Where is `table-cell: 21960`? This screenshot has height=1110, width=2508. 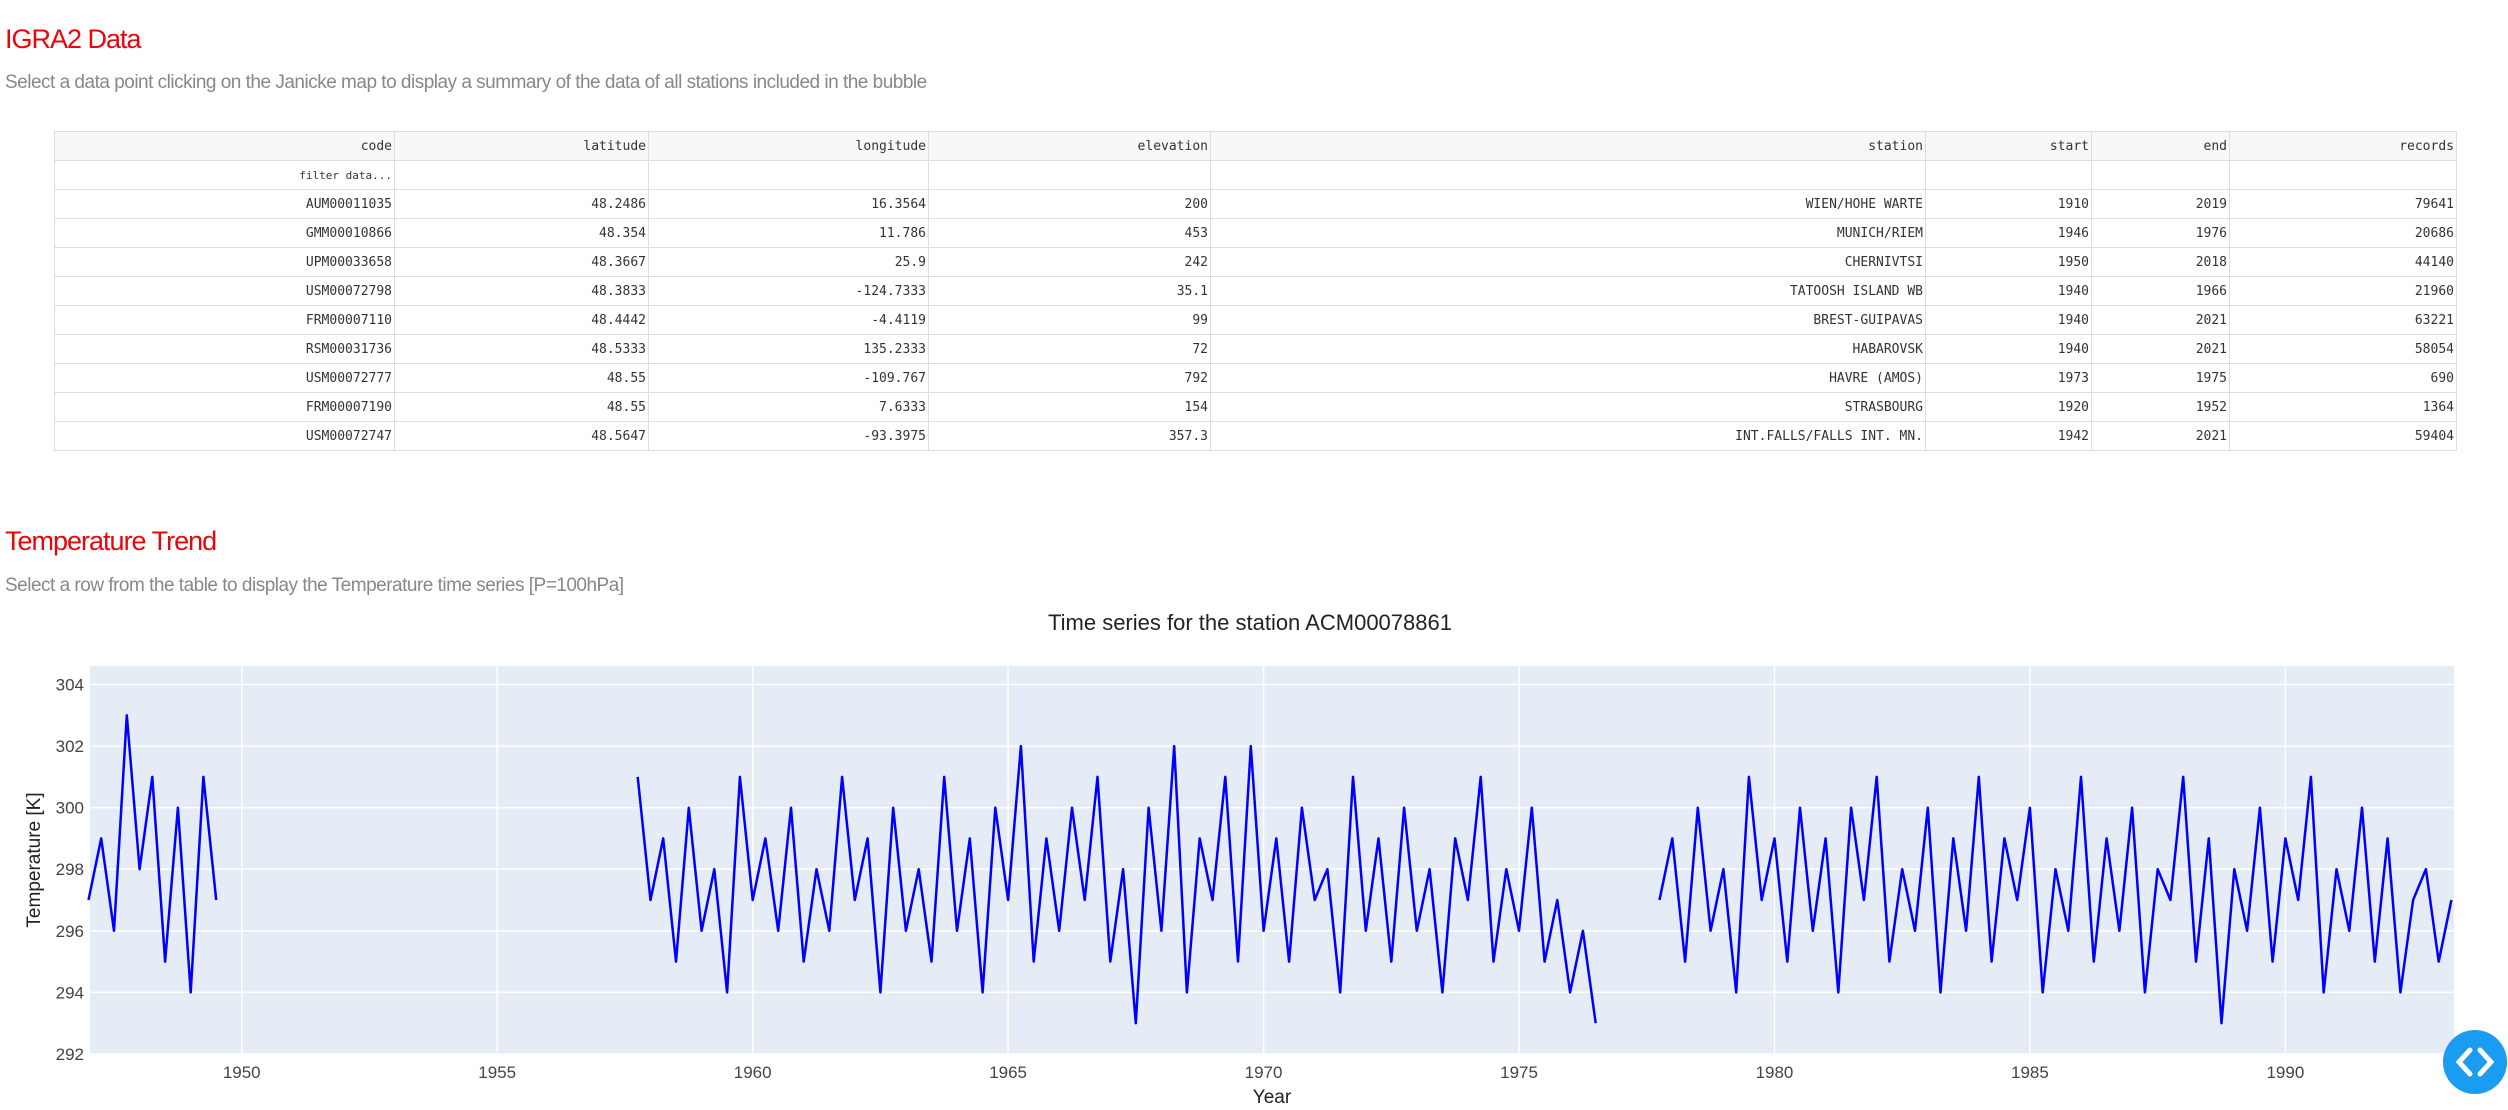 table-cell: 21960 is located at coordinates (2343, 291).